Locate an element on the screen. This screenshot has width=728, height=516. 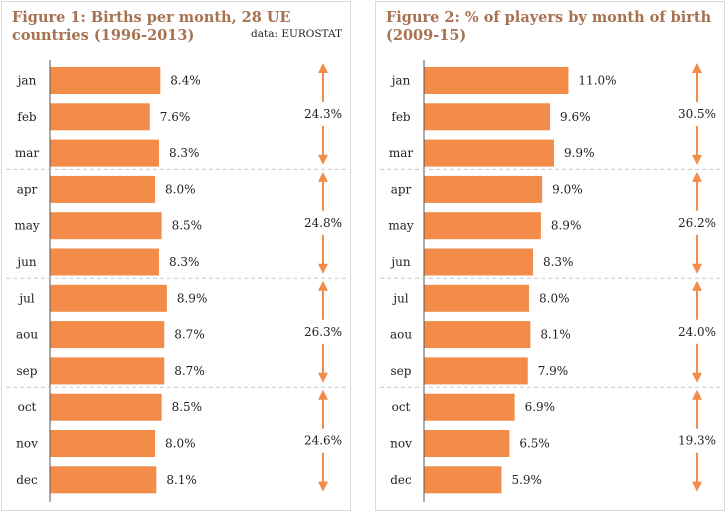
value-label-aou: 8.1% is located at coordinates (555, 335).